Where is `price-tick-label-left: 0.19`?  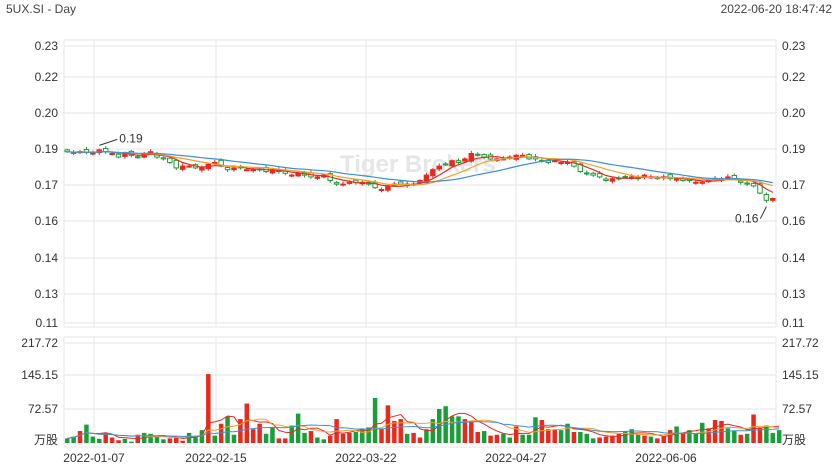 price-tick-label-left: 0.19 is located at coordinates (47, 149).